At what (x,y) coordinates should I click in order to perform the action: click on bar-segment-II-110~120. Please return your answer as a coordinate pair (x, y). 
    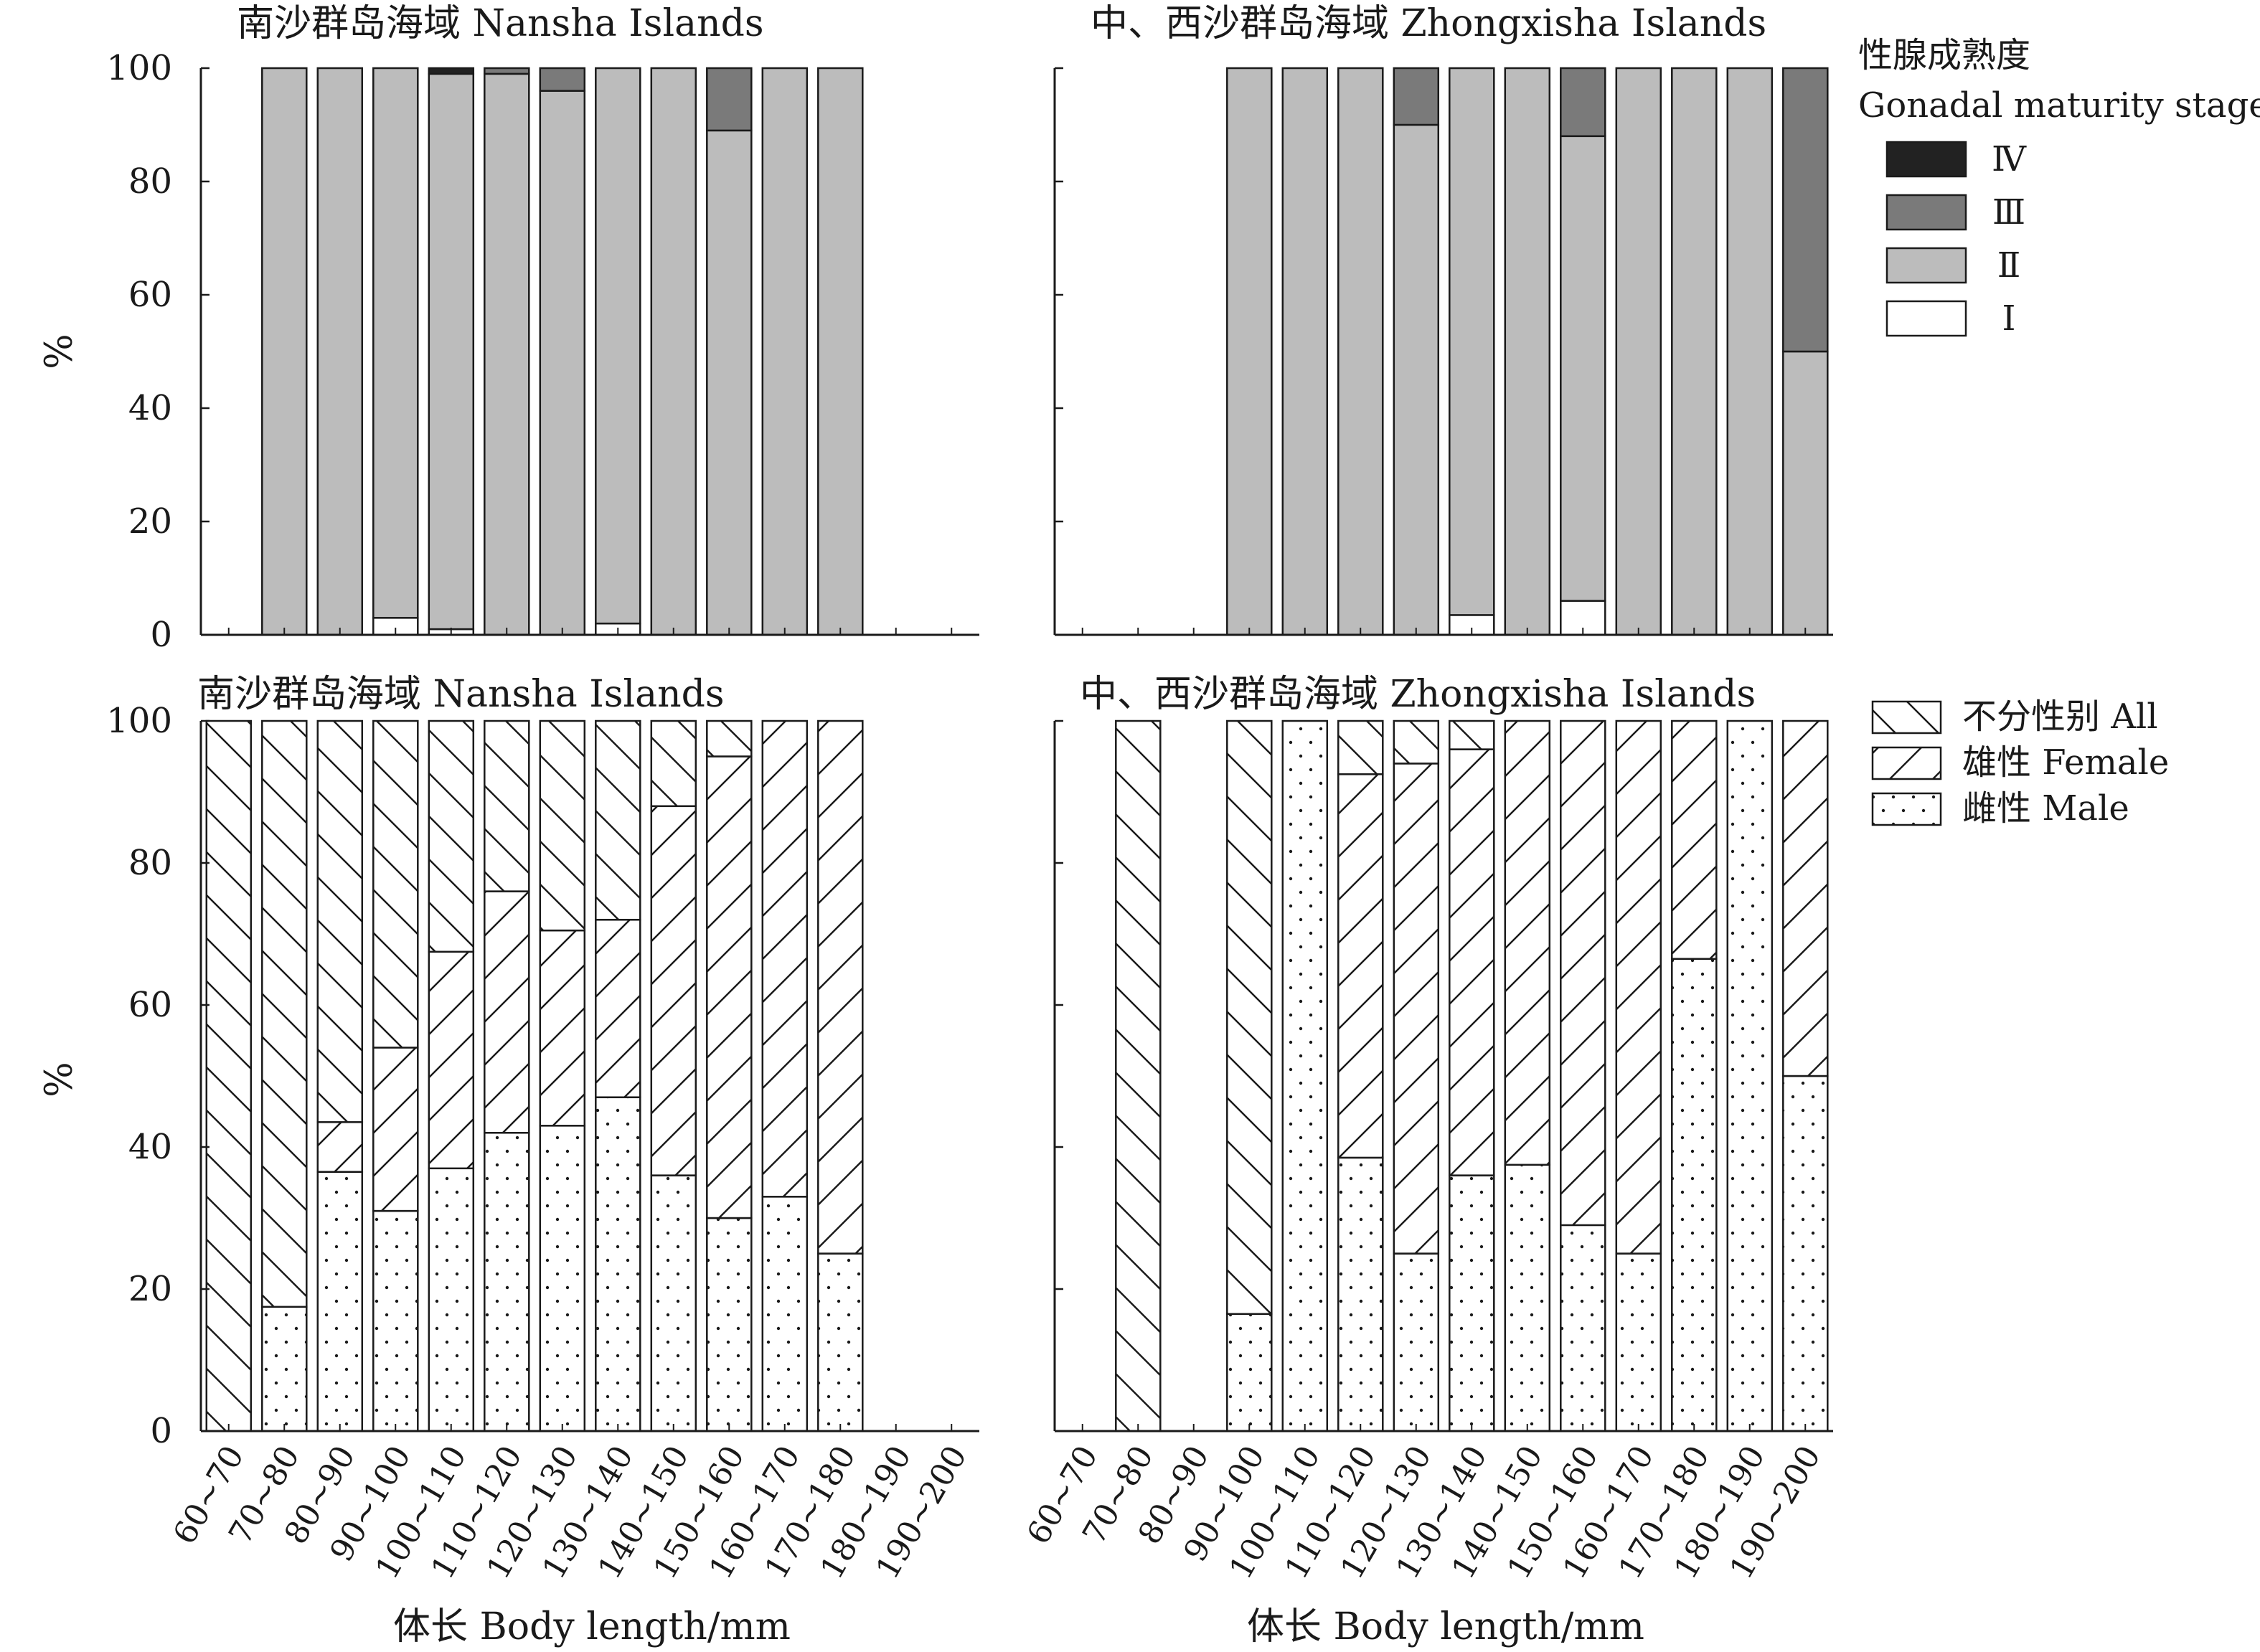
    Looking at the image, I should click on (1360, 351).